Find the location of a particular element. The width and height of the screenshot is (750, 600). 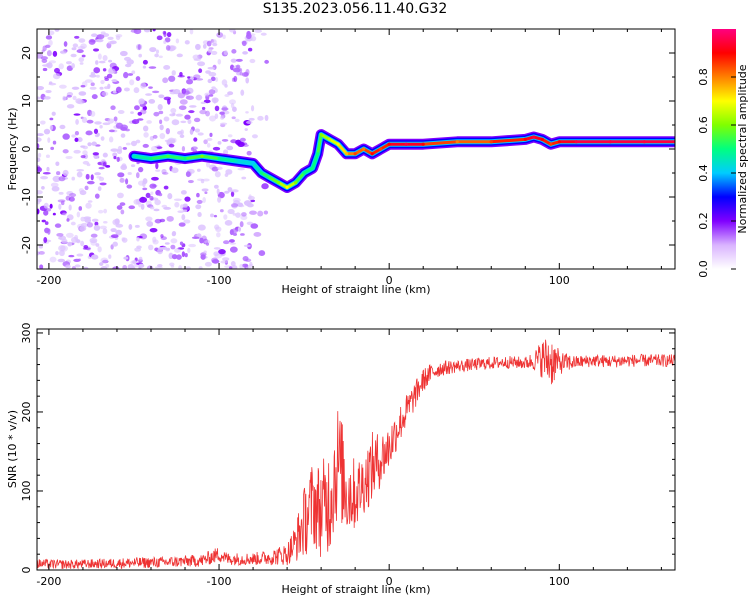

colorbar-label: Normalized spectral amplitude is located at coordinates (742, 148).